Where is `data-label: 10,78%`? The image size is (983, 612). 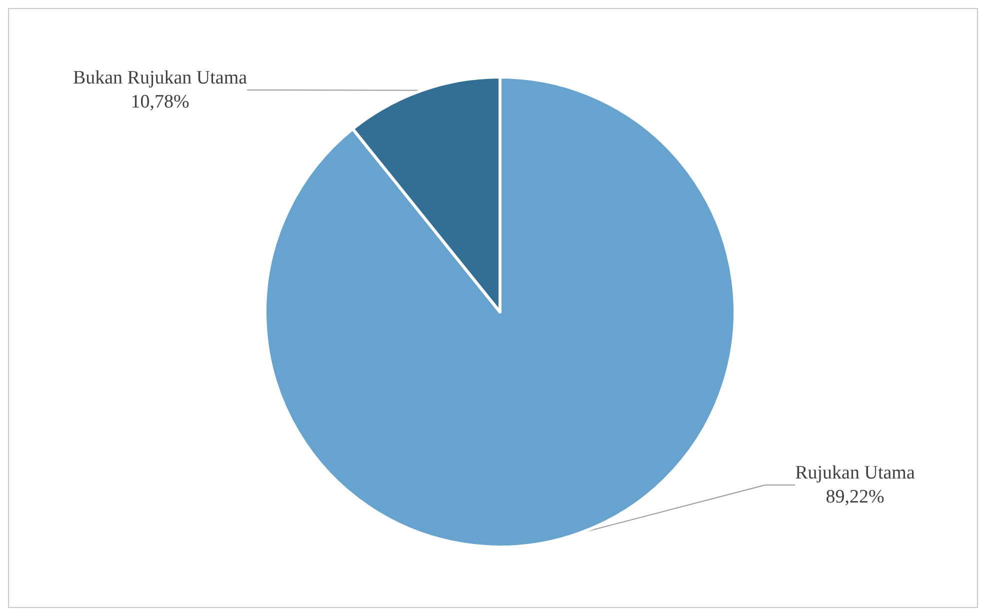
data-label: 10,78% is located at coordinates (160, 102).